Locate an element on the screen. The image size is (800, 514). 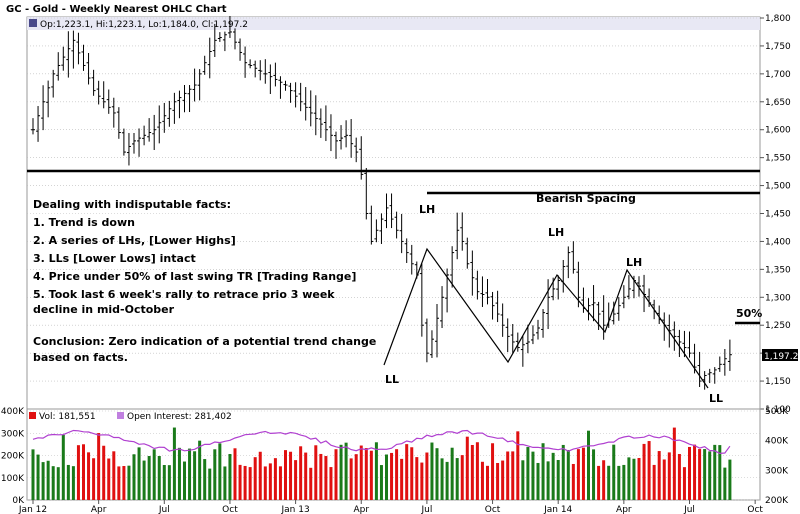
note-line: decline in mid-October is located at coordinates (104, 309).